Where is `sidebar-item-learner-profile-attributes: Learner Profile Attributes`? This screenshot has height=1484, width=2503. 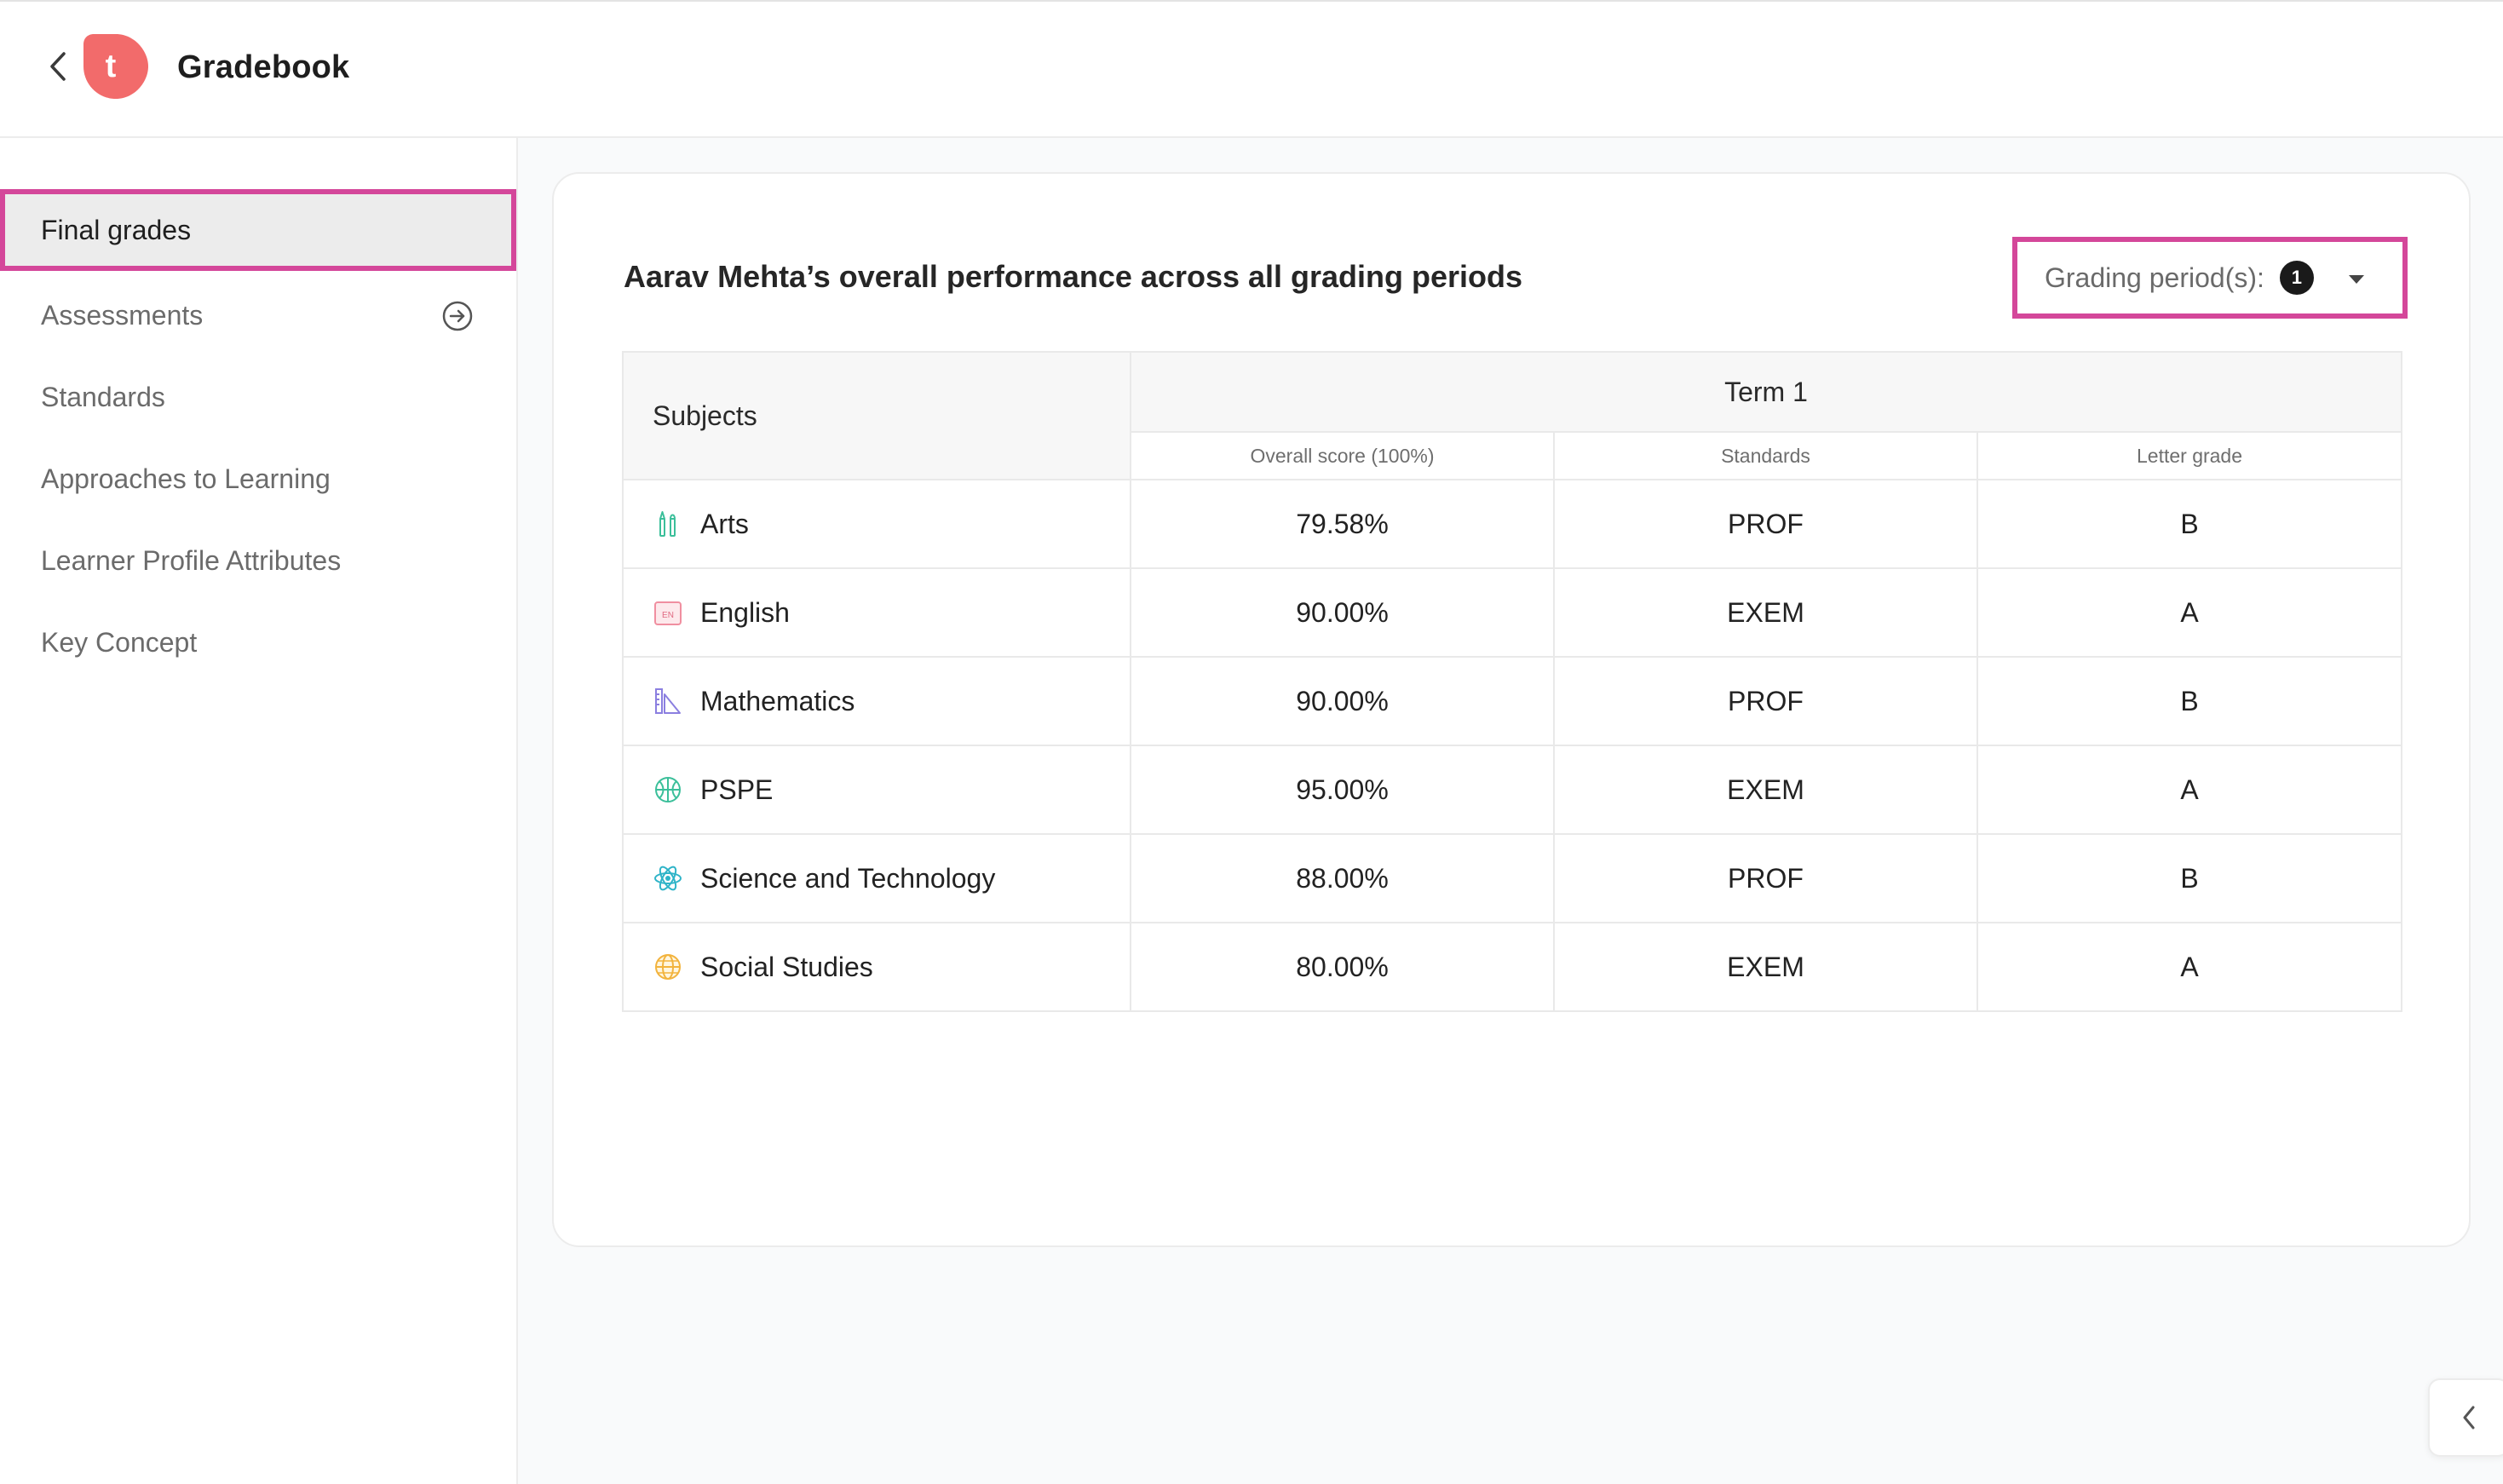 sidebar-item-learner-profile-attributes: Learner Profile Attributes is located at coordinates (258, 560).